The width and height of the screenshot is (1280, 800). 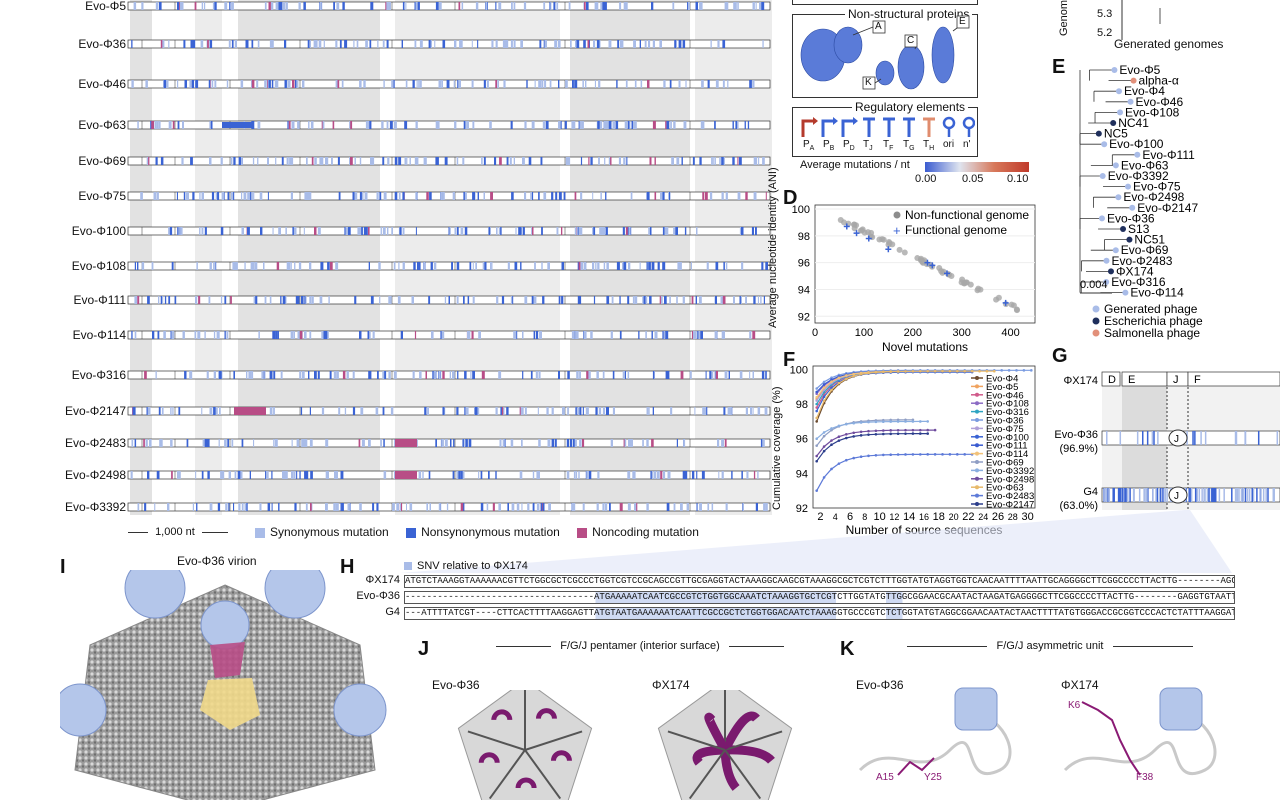 What do you see at coordinates (885, 2) in the screenshot?
I see `nonstructural-box` at bounding box center [885, 2].